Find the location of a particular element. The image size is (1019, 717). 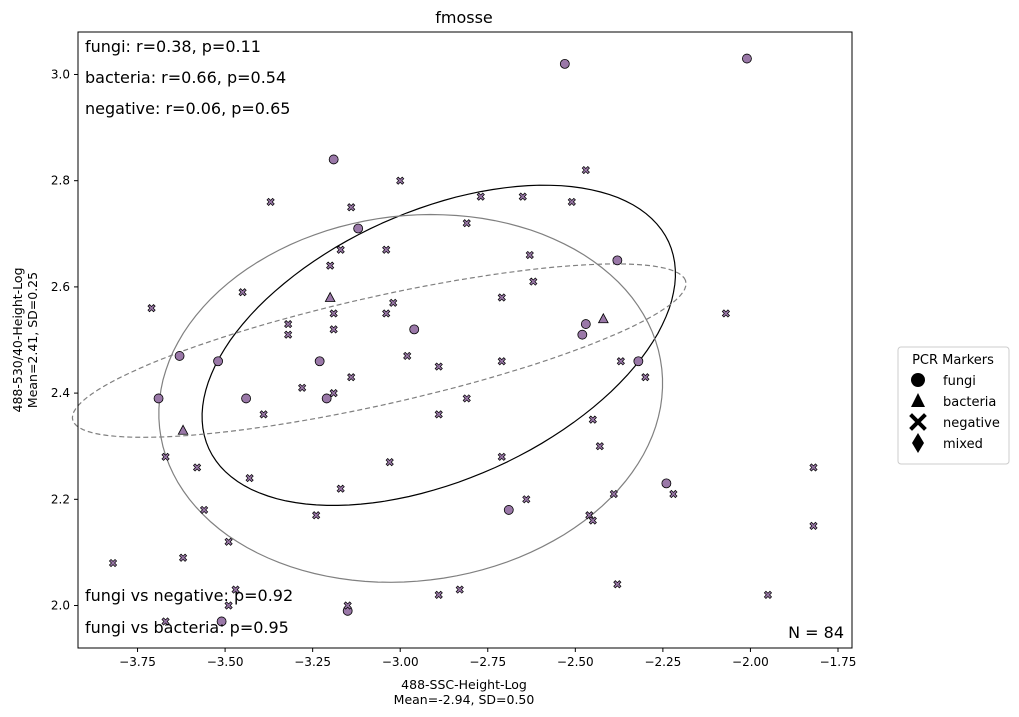

annotation-fungi-vs-negative: fungi vs negative: p=0.92 is located at coordinates (189, 595).